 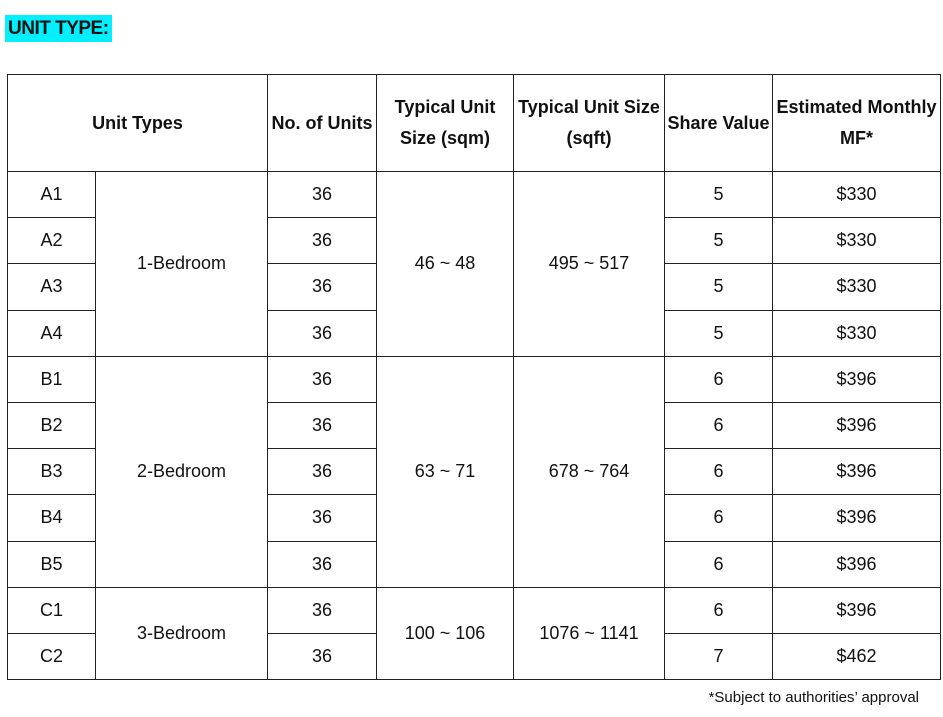 I want to click on unit-code: A3, so click(x=51, y=287).